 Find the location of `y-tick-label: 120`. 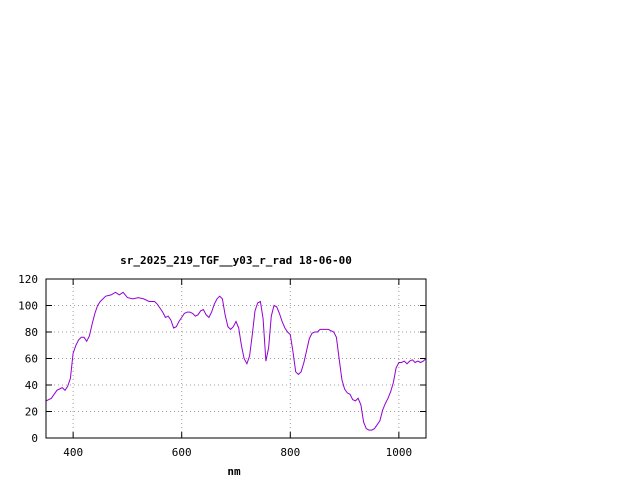

y-tick-label: 120 is located at coordinates (28, 279).